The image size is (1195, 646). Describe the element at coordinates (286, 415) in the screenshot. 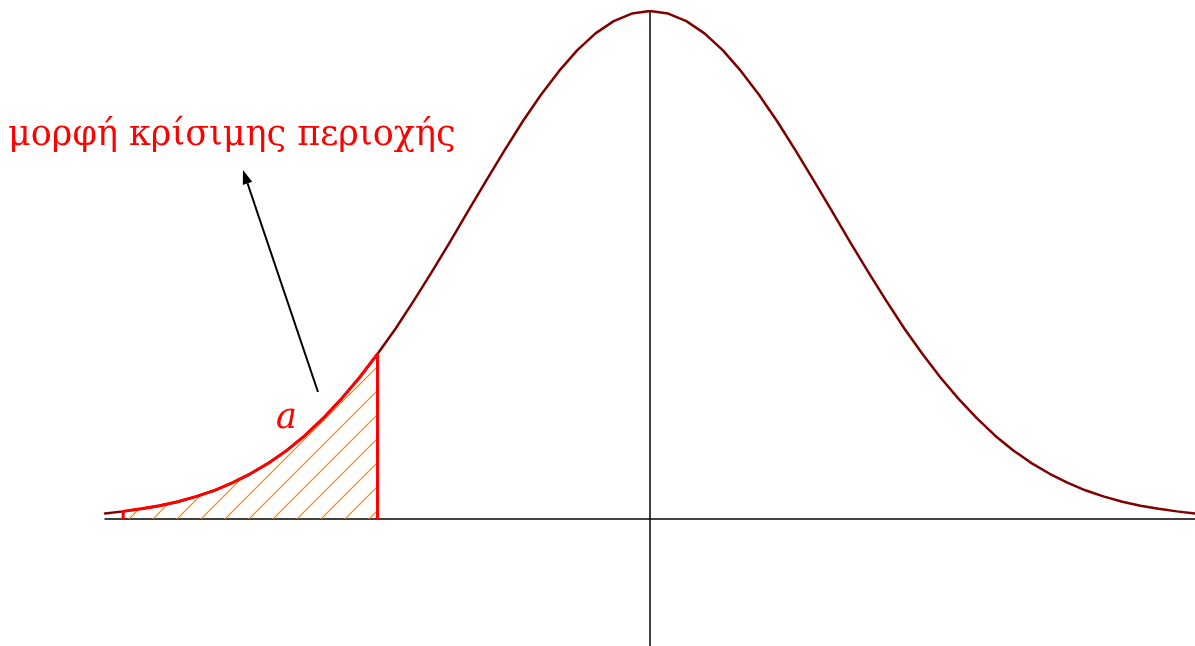

I see `annotation: a` at that location.